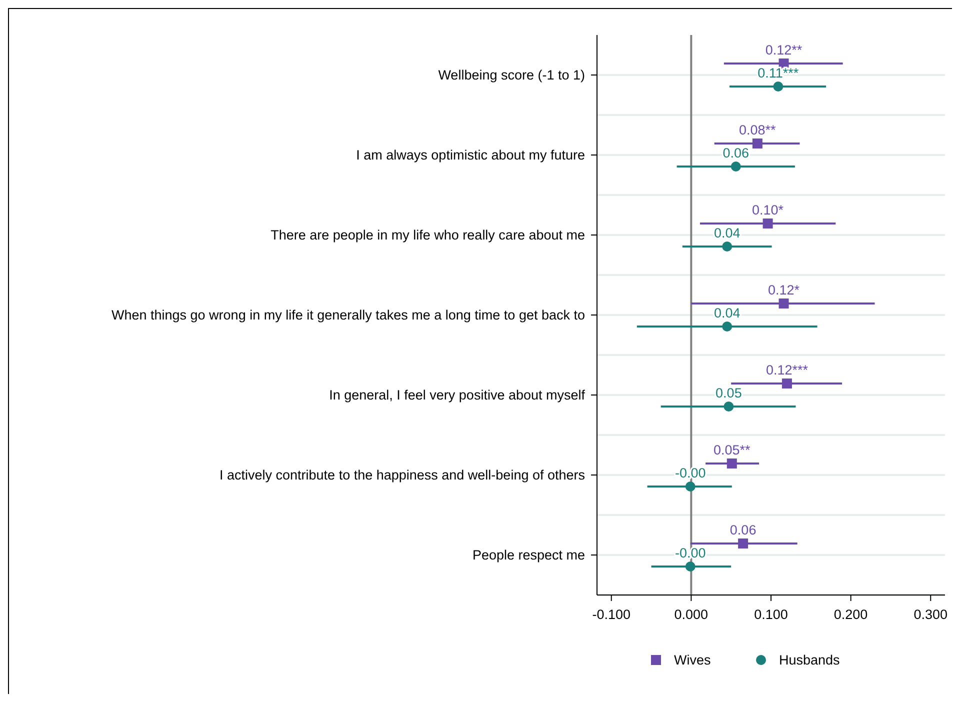 The width and height of the screenshot is (960, 702). Describe the element at coordinates (784, 290) in the screenshot. I see `data-label: 0.12*` at that location.